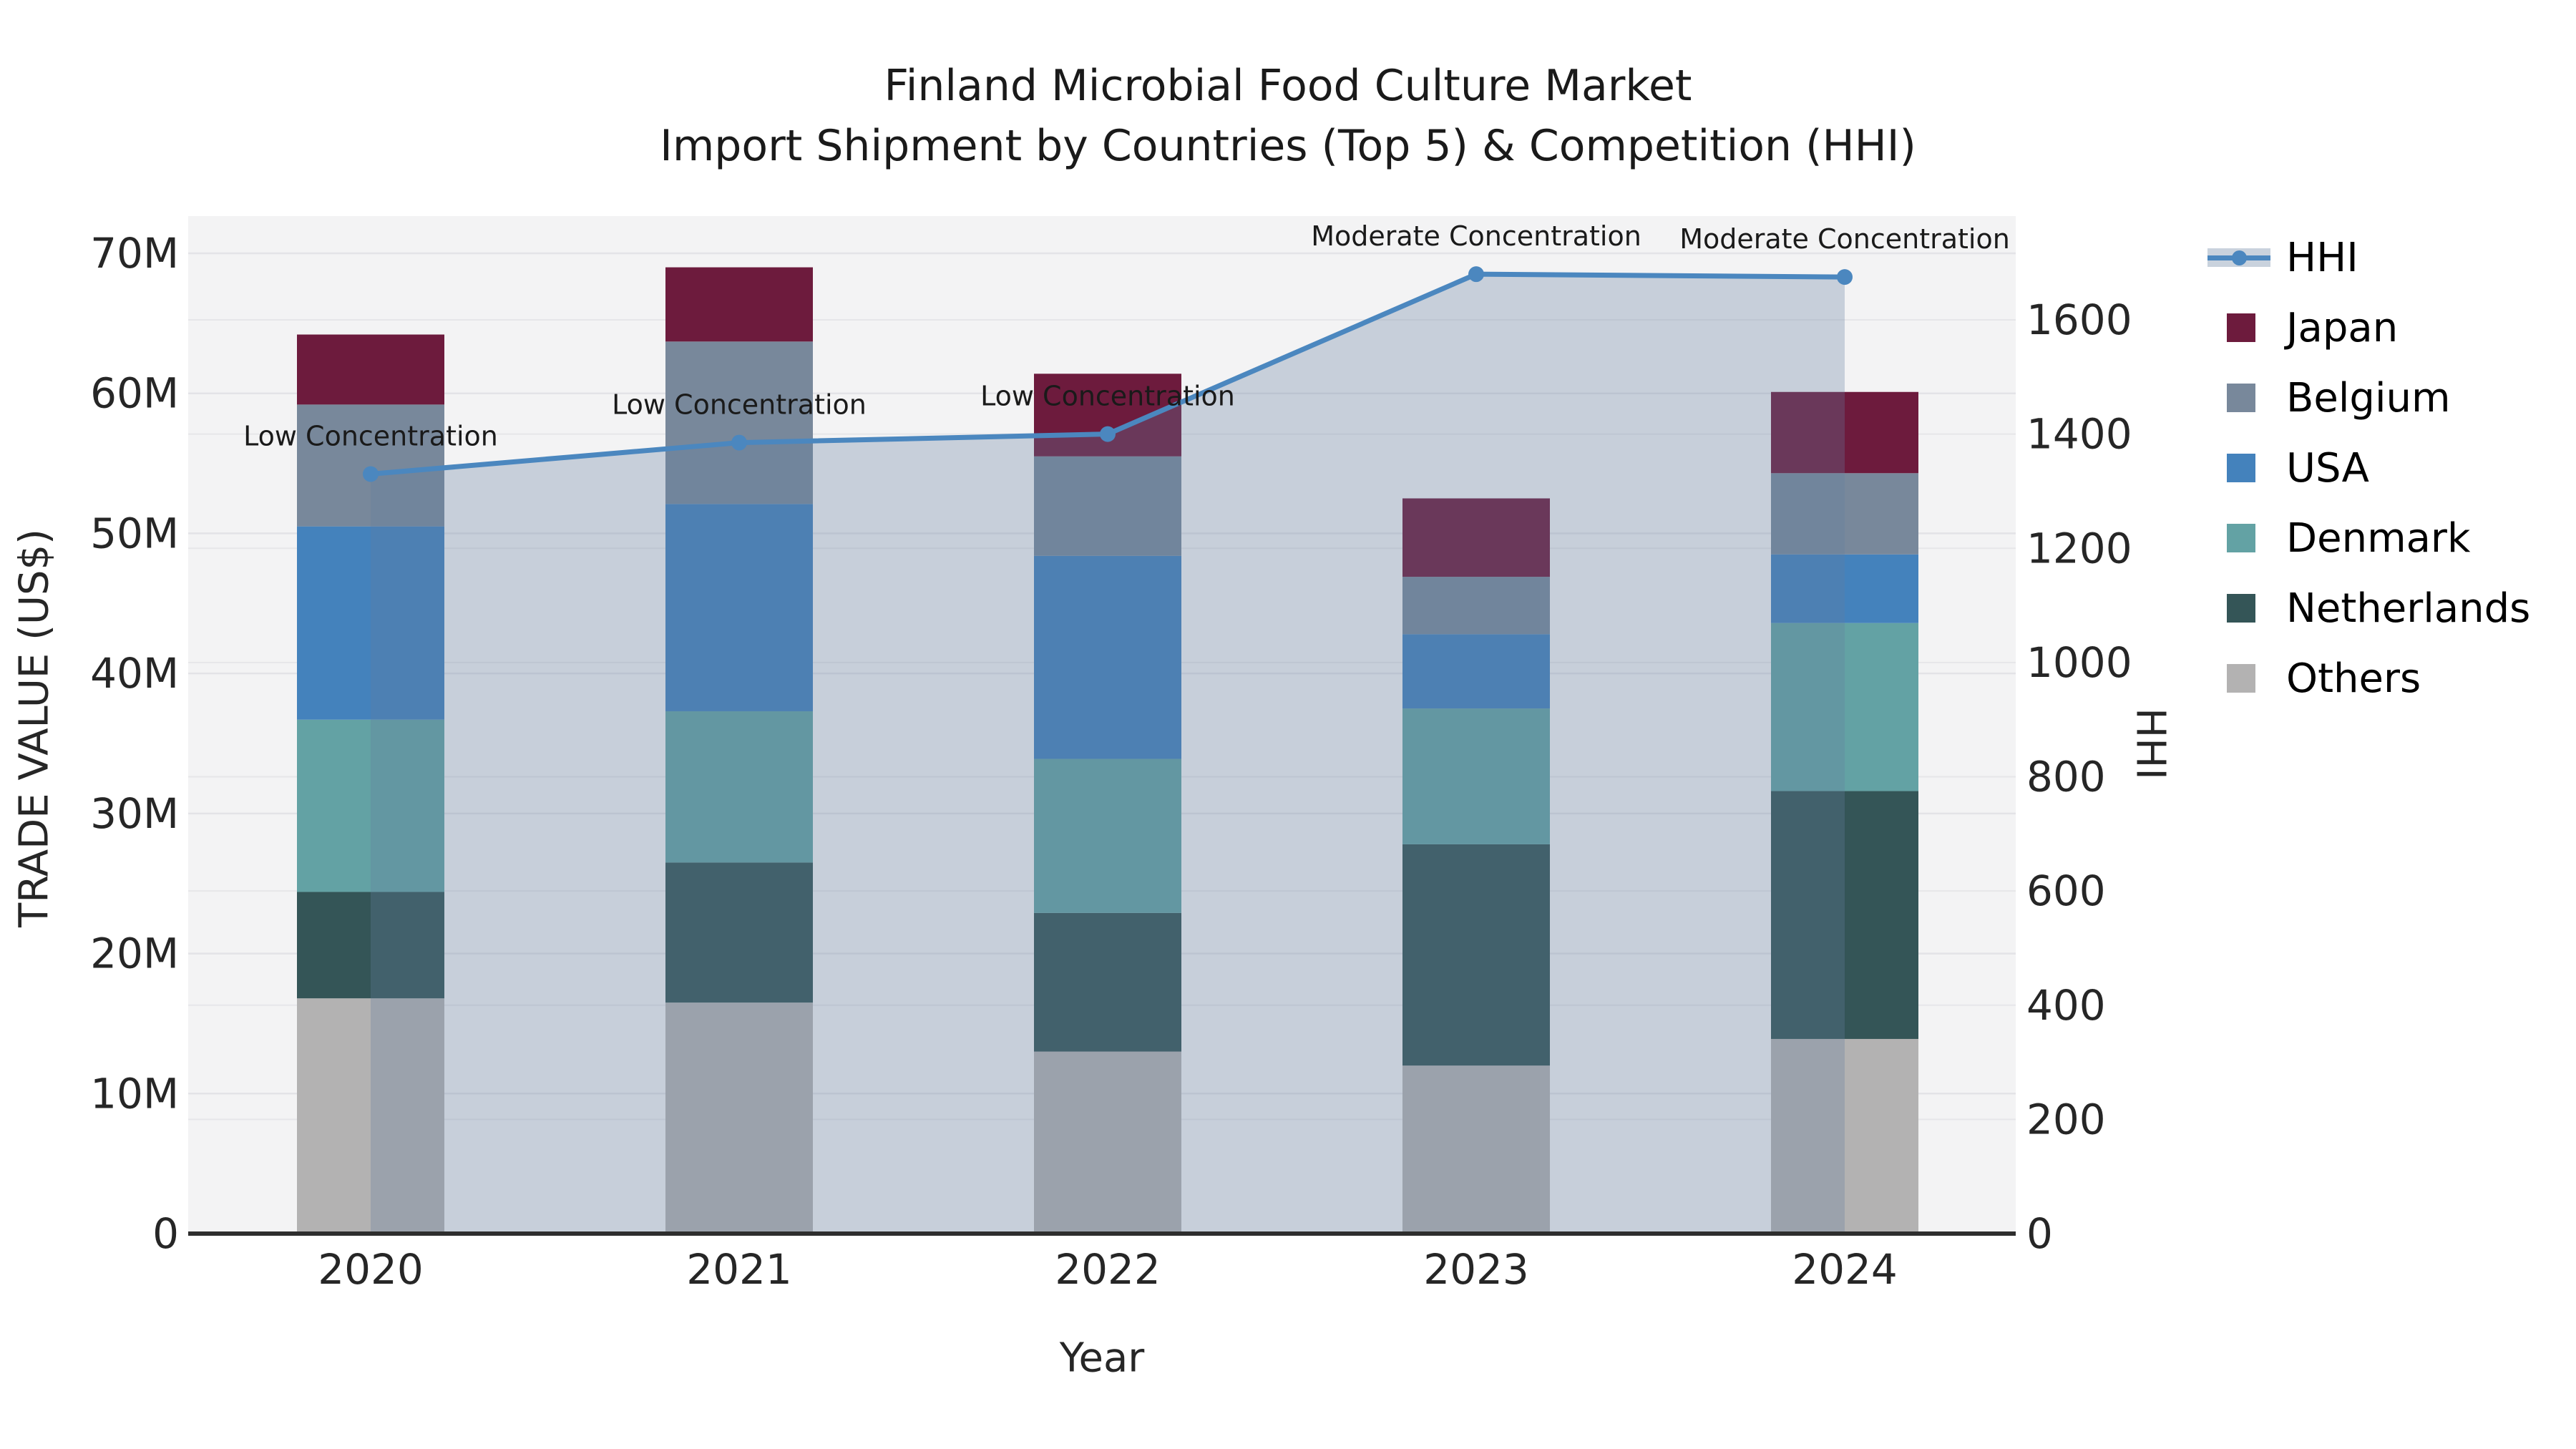  I want to click on hhi-marker-2020, so click(371, 474).